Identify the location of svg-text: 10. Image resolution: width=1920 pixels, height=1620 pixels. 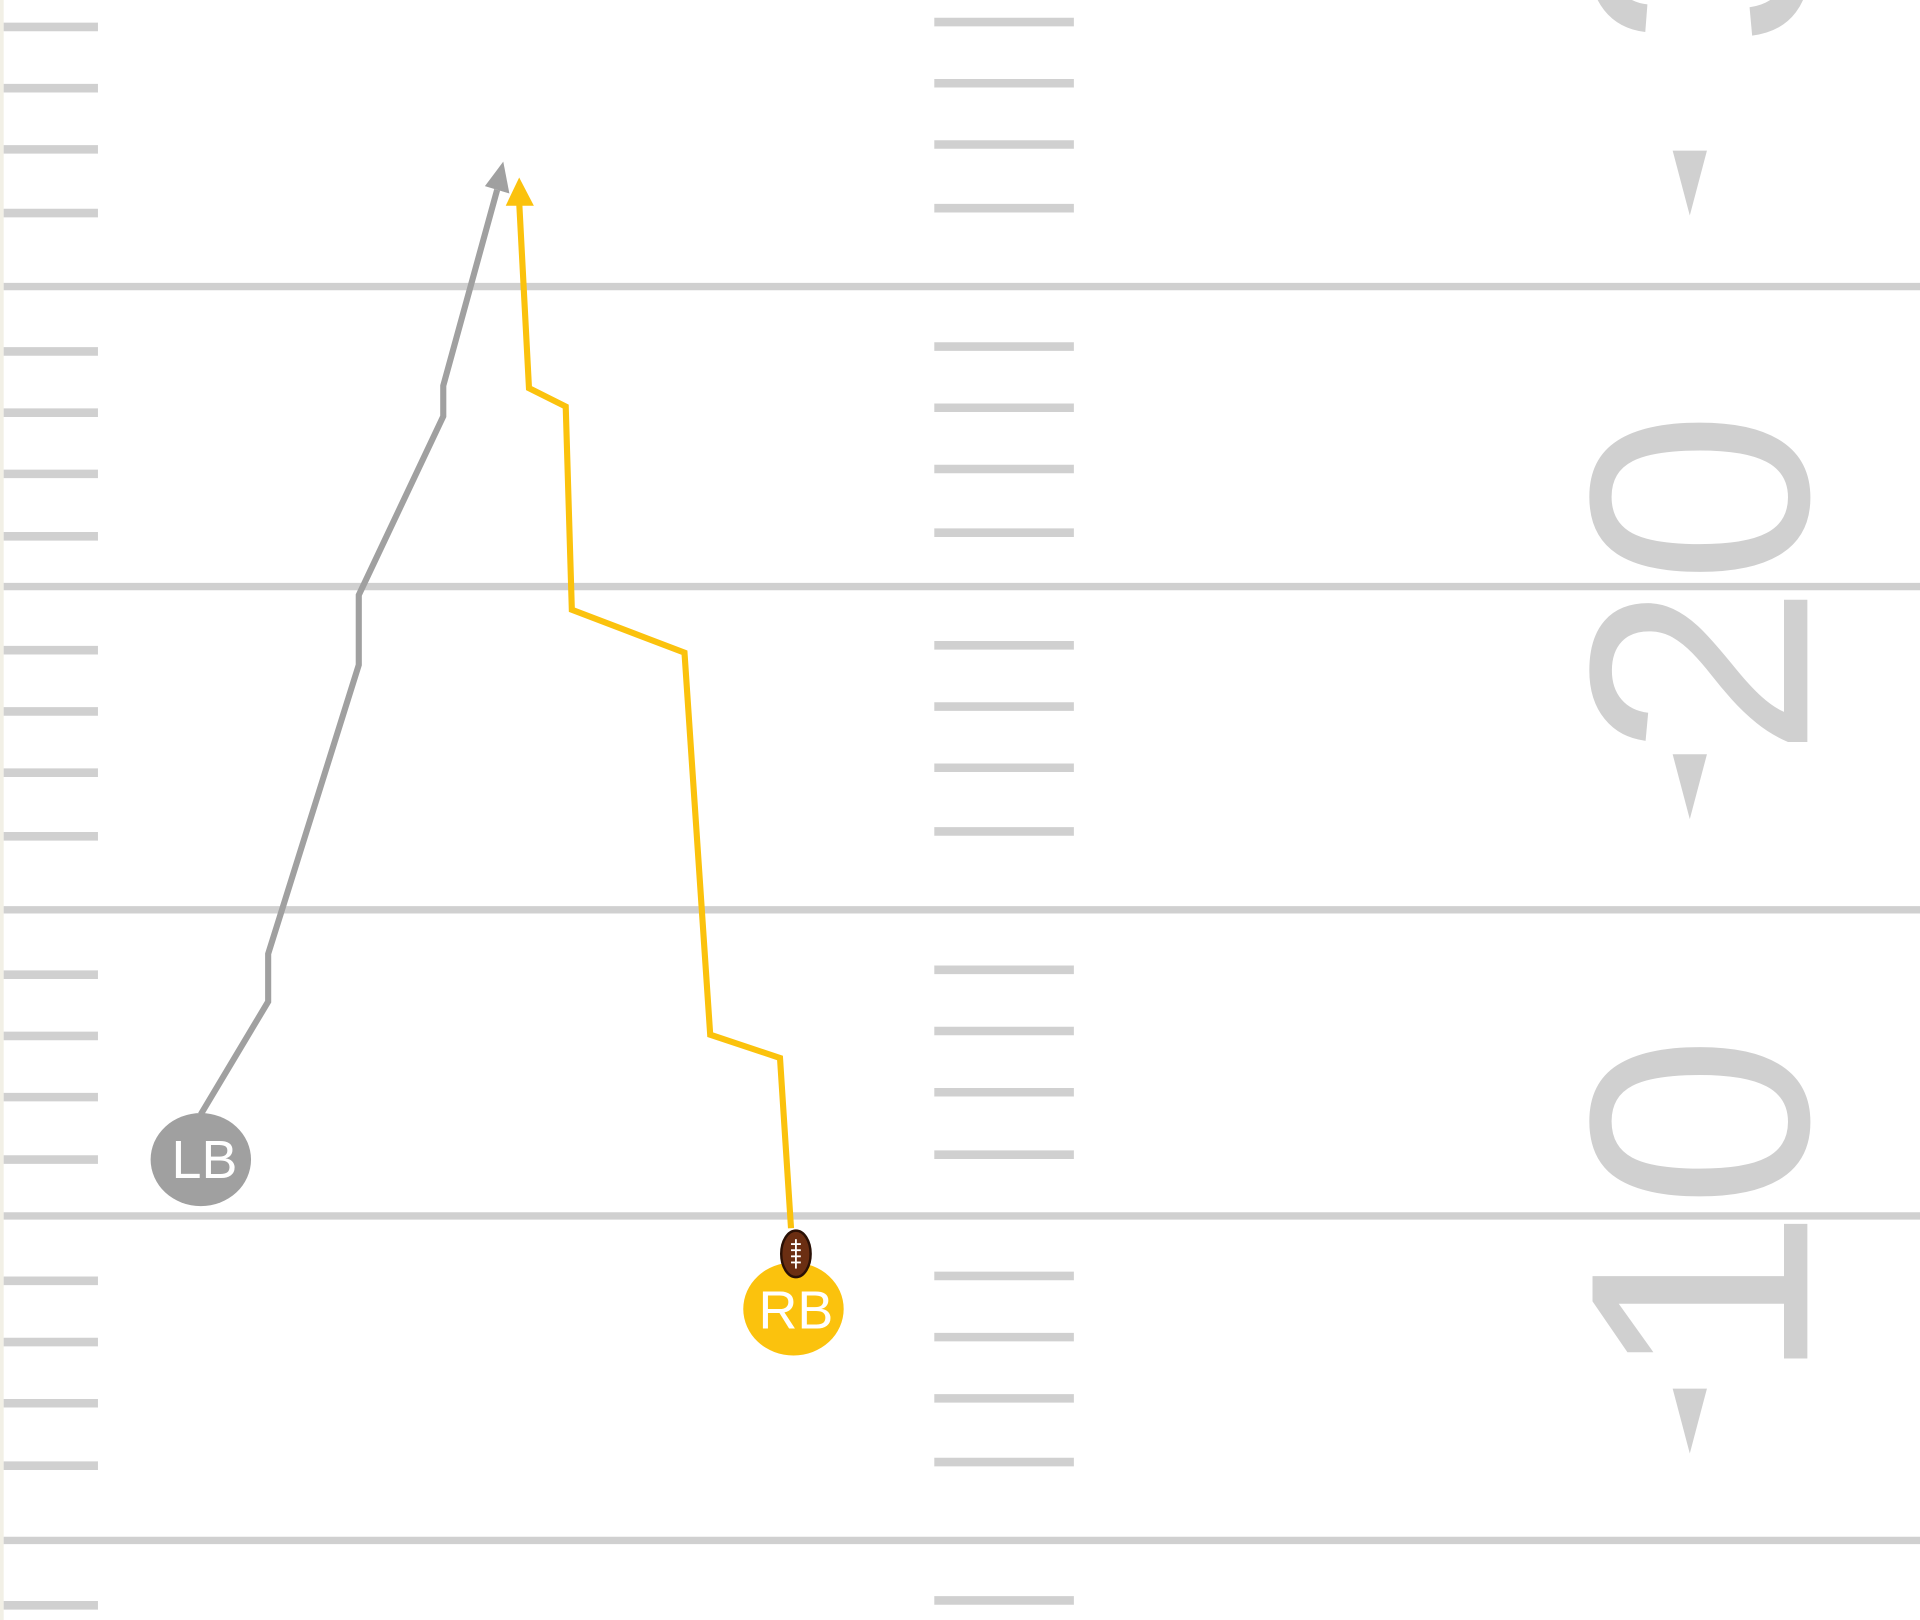
(1699, 1208).